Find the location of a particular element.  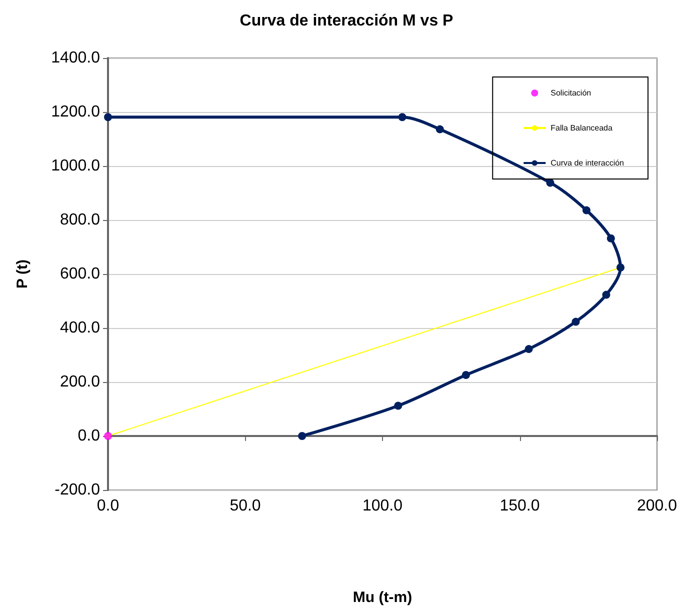

x-axis-title: Mu (t-m) is located at coordinates (382, 597).